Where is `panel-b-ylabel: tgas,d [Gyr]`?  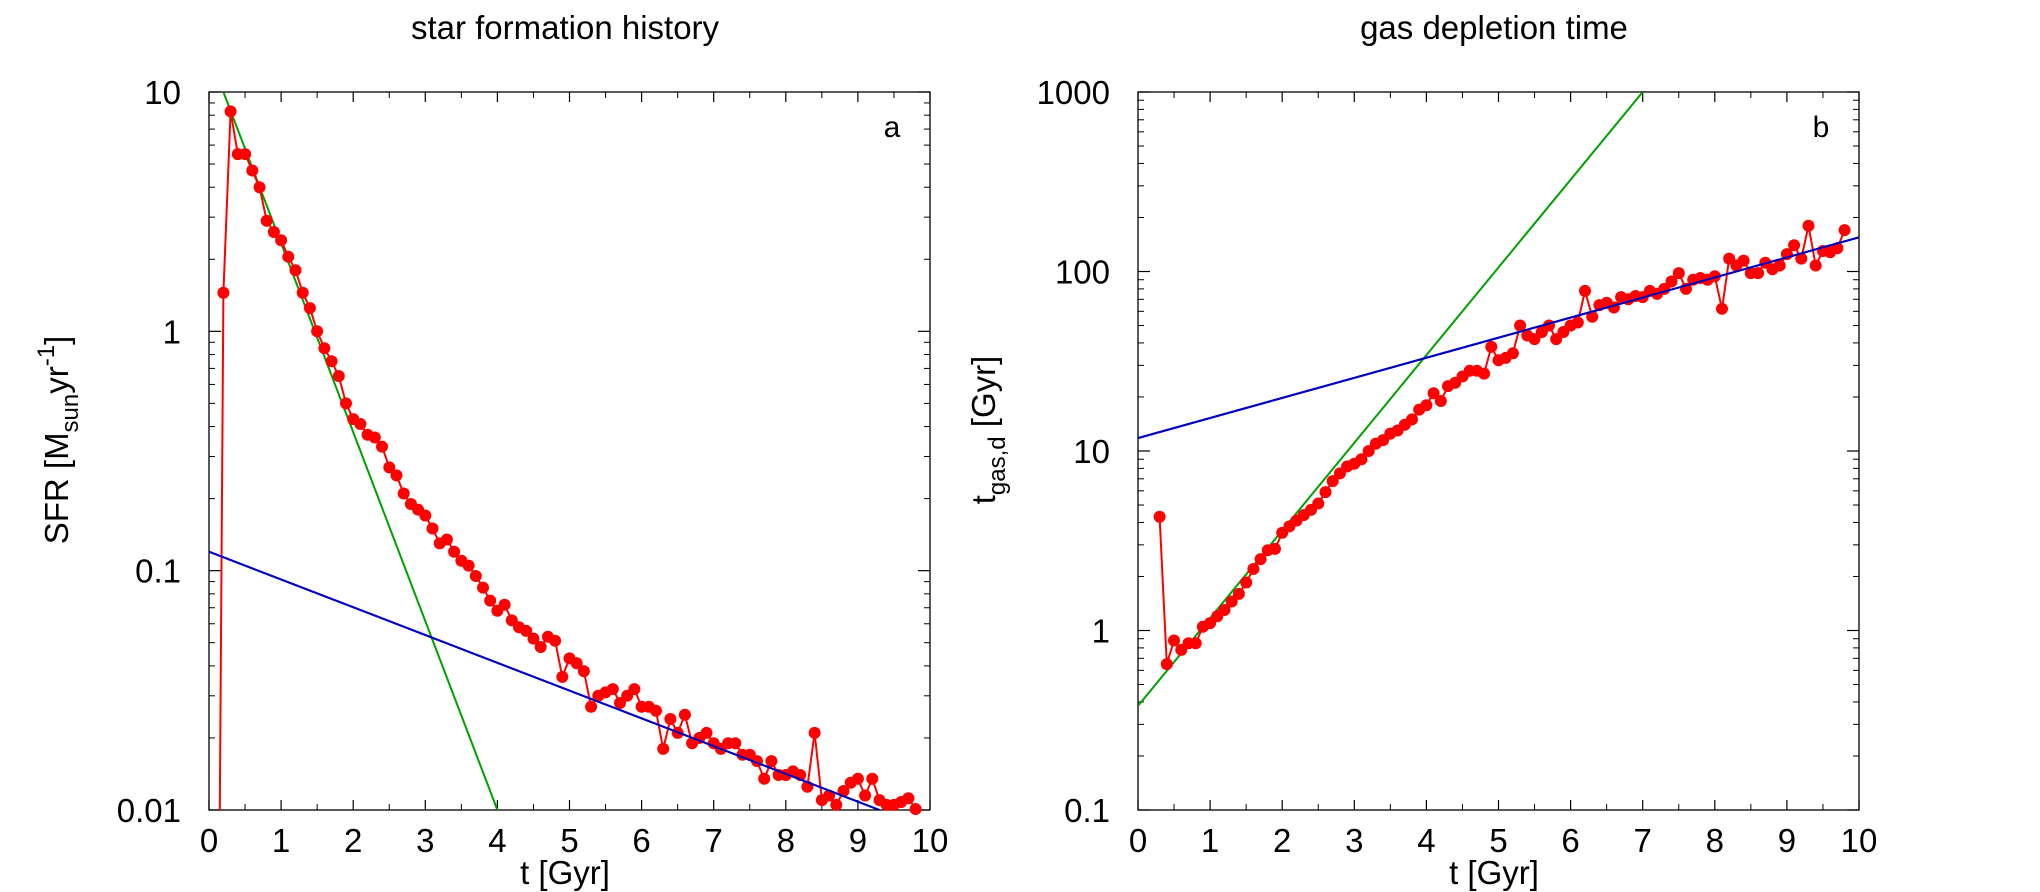 panel-b-ylabel: tgas,d [Gyr] is located at coordinates (988, 430).